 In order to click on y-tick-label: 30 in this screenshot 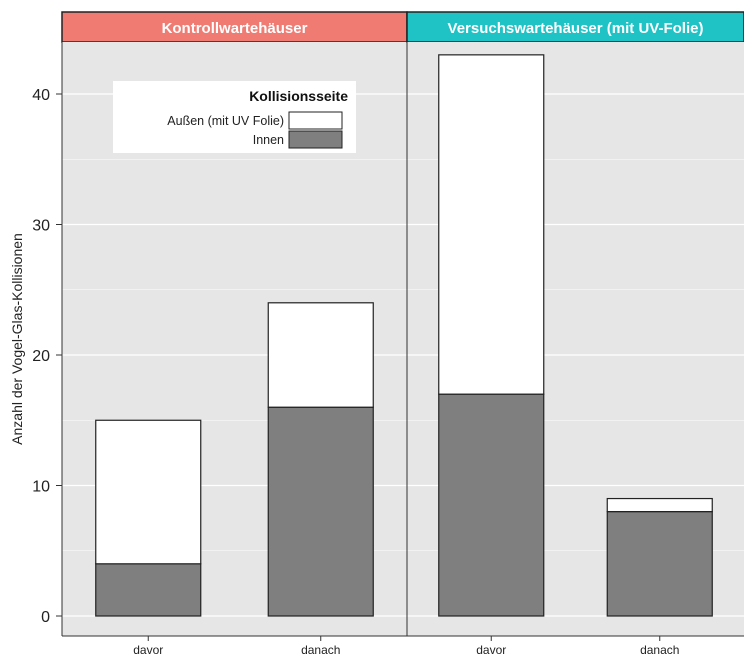, I will do `click(41, 226)`.